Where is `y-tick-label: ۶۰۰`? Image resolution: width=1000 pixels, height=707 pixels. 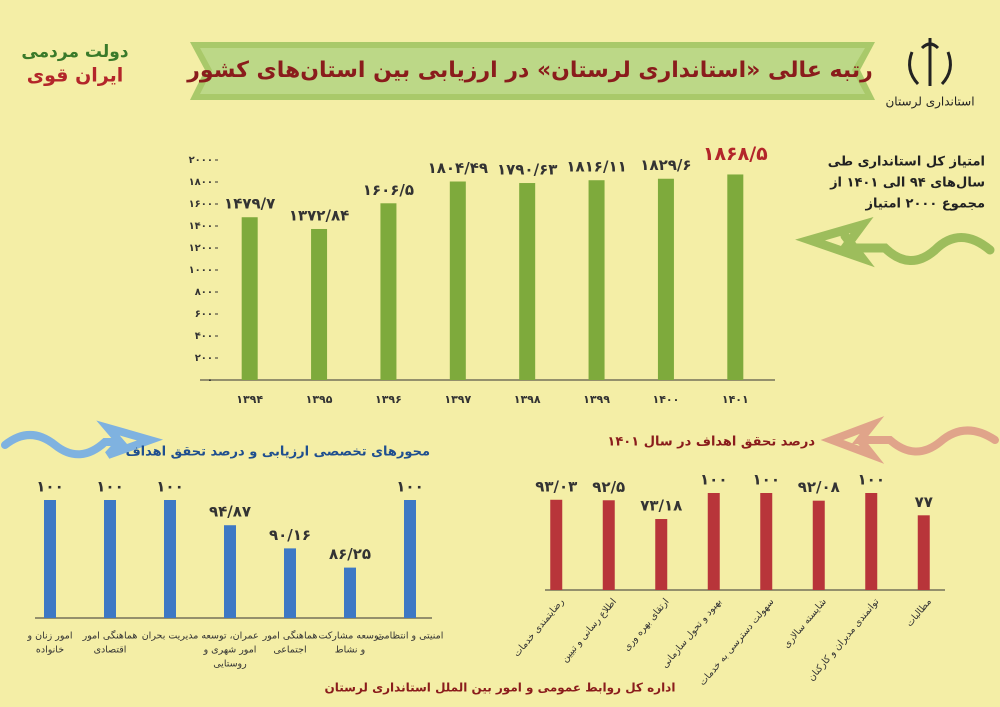 y-tick-label: ۶۰۰ is located at coordinates (204, 314).